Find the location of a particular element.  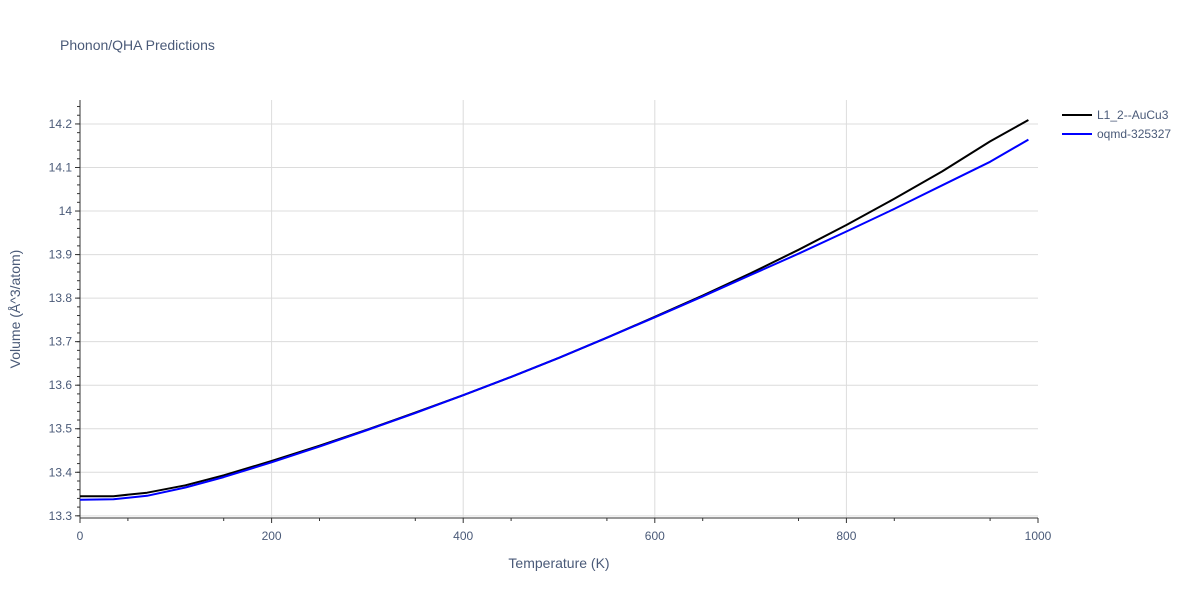

legend-label: oqmd-325327 is located at coordinates (1134, 134).